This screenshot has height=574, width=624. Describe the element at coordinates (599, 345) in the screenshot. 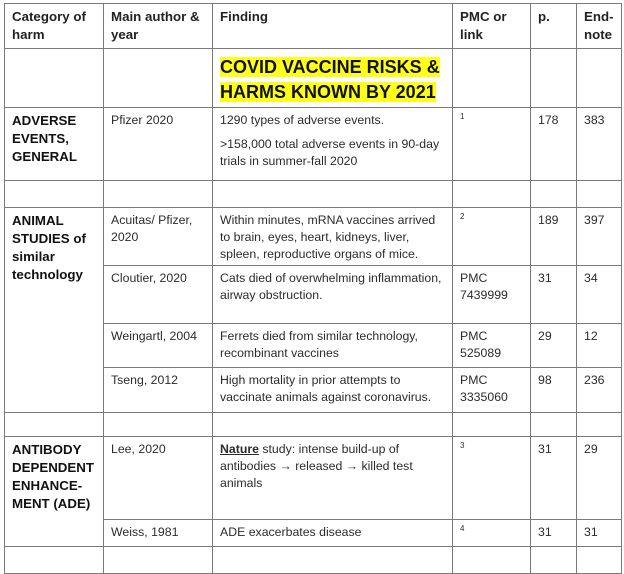

I see `endnote: 12` at that location.